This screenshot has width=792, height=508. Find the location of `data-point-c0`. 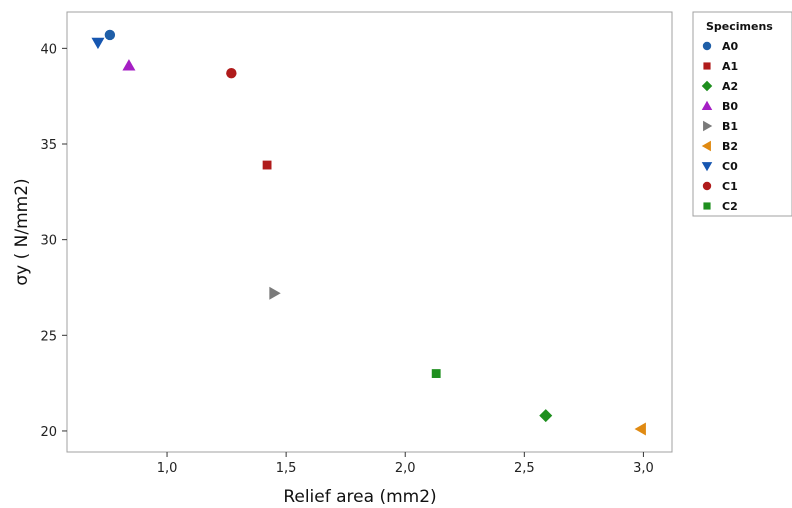

data-point-c0 is located at coordinates (98, 43).